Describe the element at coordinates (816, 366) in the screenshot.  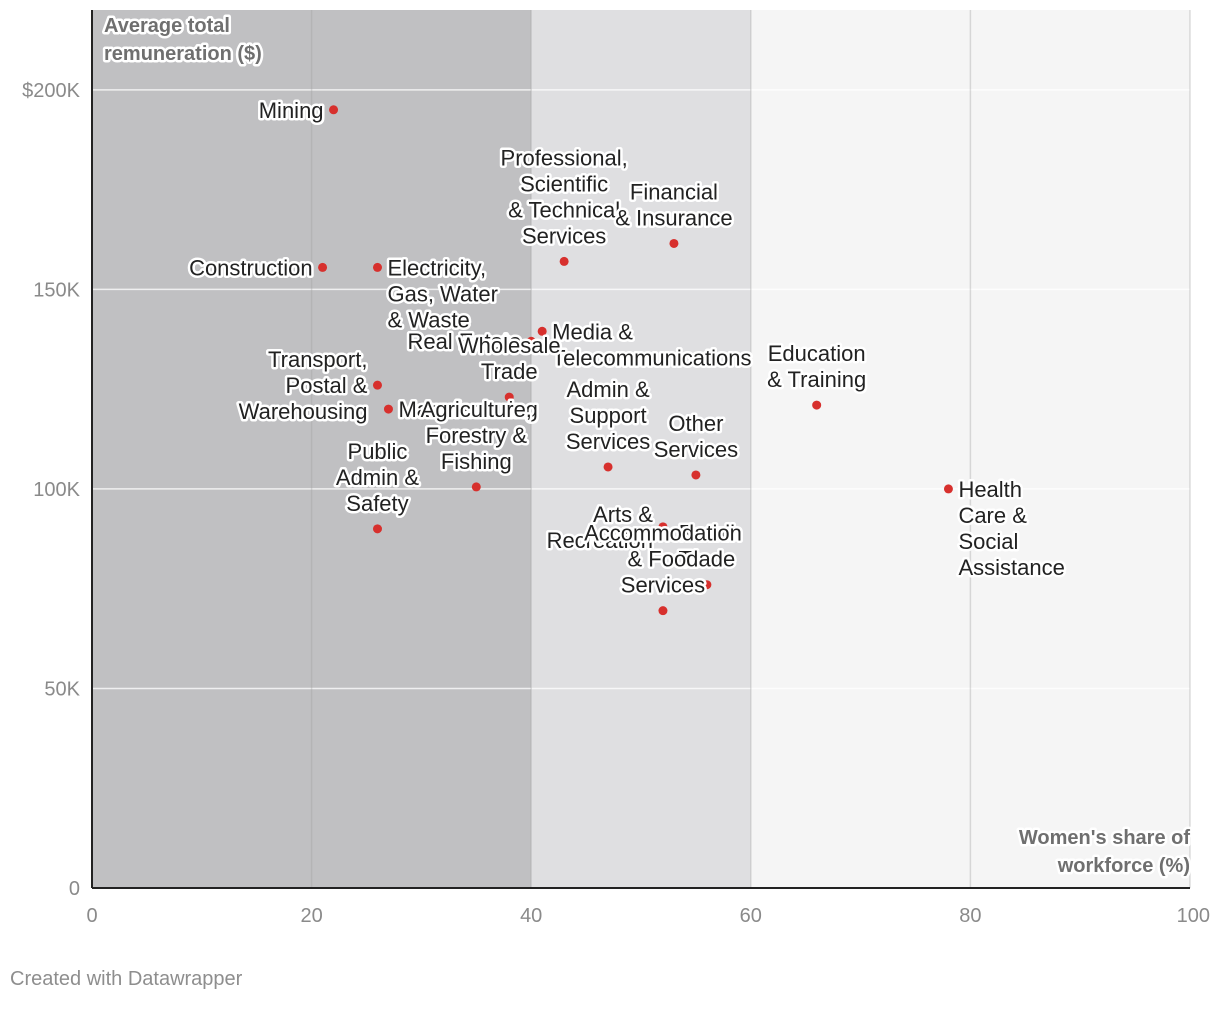
I see `point-label-7: Education & Training` at that location.